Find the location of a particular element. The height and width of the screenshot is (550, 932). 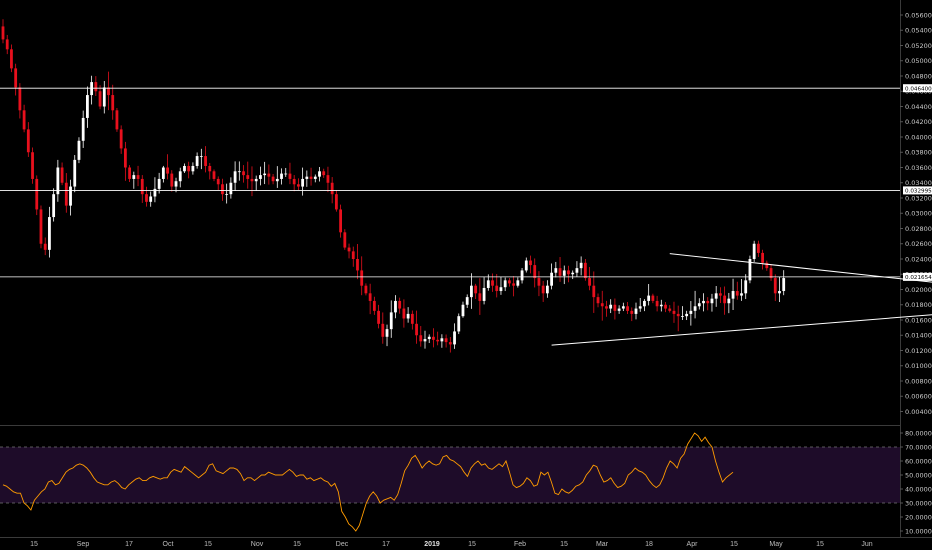

triangle-upper-line is located at coordinates (800, 268).